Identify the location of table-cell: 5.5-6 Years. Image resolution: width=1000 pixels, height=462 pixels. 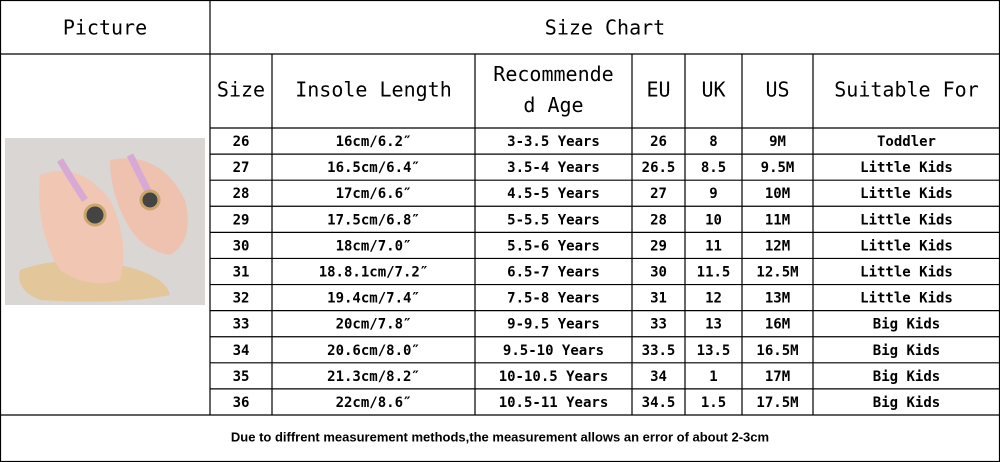
(553, 246).